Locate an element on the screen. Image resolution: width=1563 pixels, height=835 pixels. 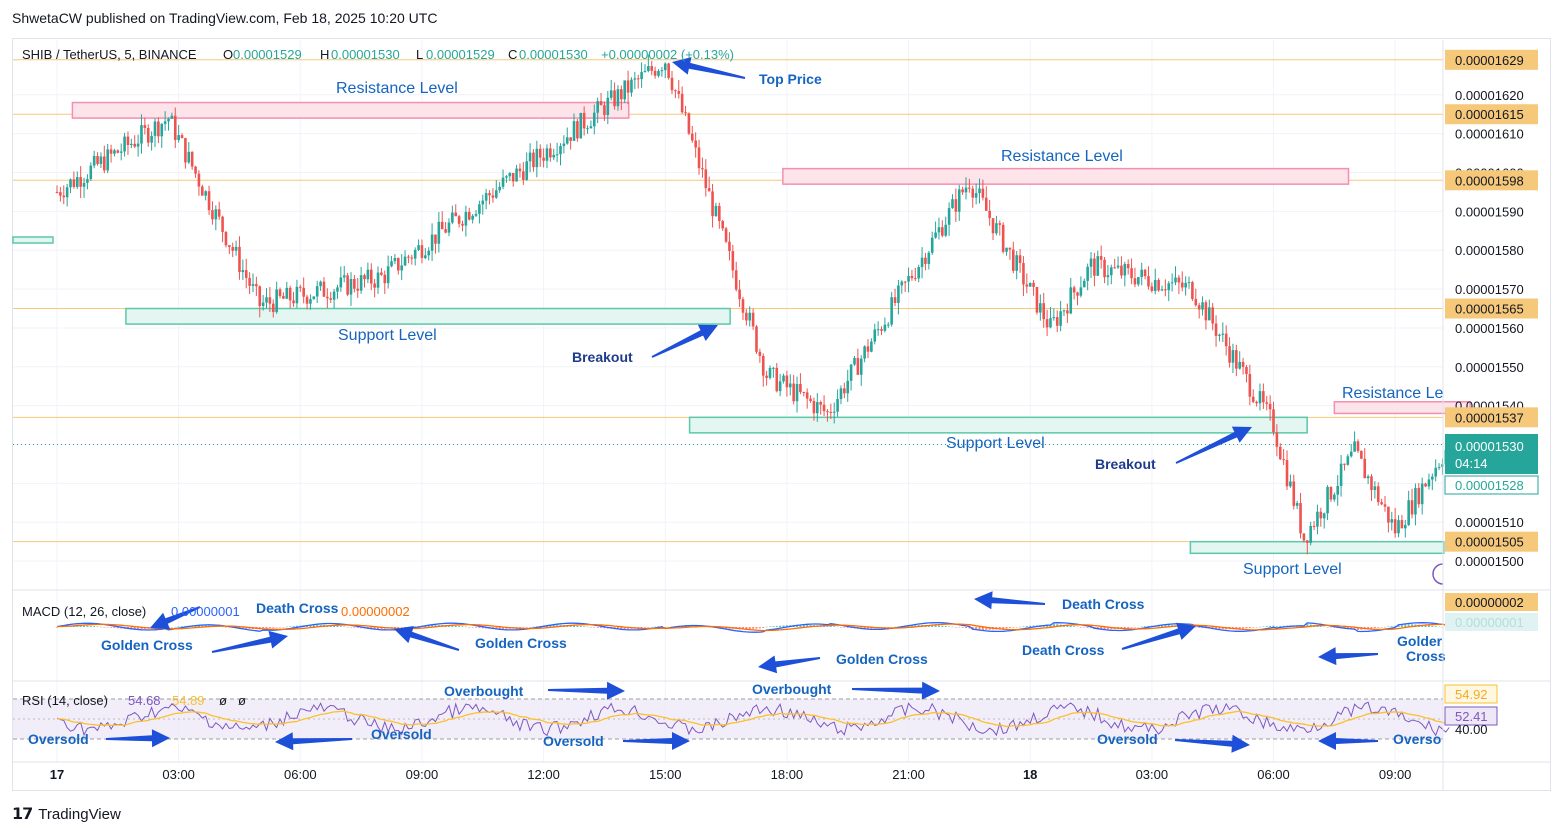
alert-circle-icon is located at coordinates (1438, 574).